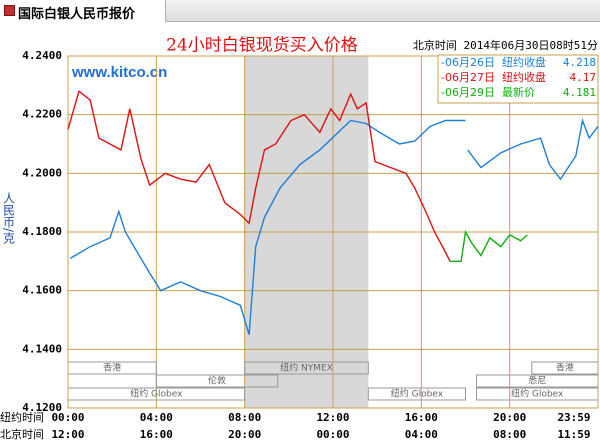 The image size is (600, 443). What do you see at coordinates (505, 45) in the screenshot?
I see `chart-subtitle: 北京时间 2014年06月30日08时51分` at bounding box center [505, 45].